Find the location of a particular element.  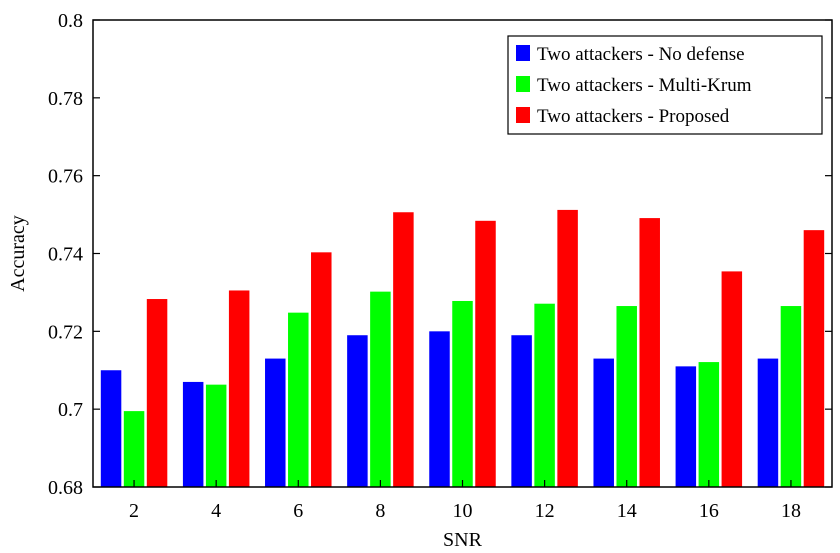

x-axis-label: SNR is located at coordinates (463, 540).